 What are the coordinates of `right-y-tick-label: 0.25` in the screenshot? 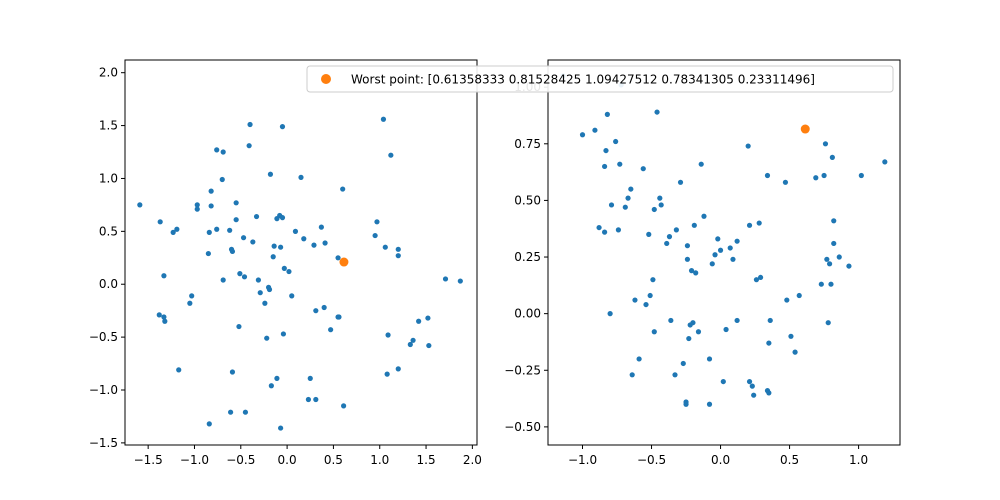 It's located at (527, 257).